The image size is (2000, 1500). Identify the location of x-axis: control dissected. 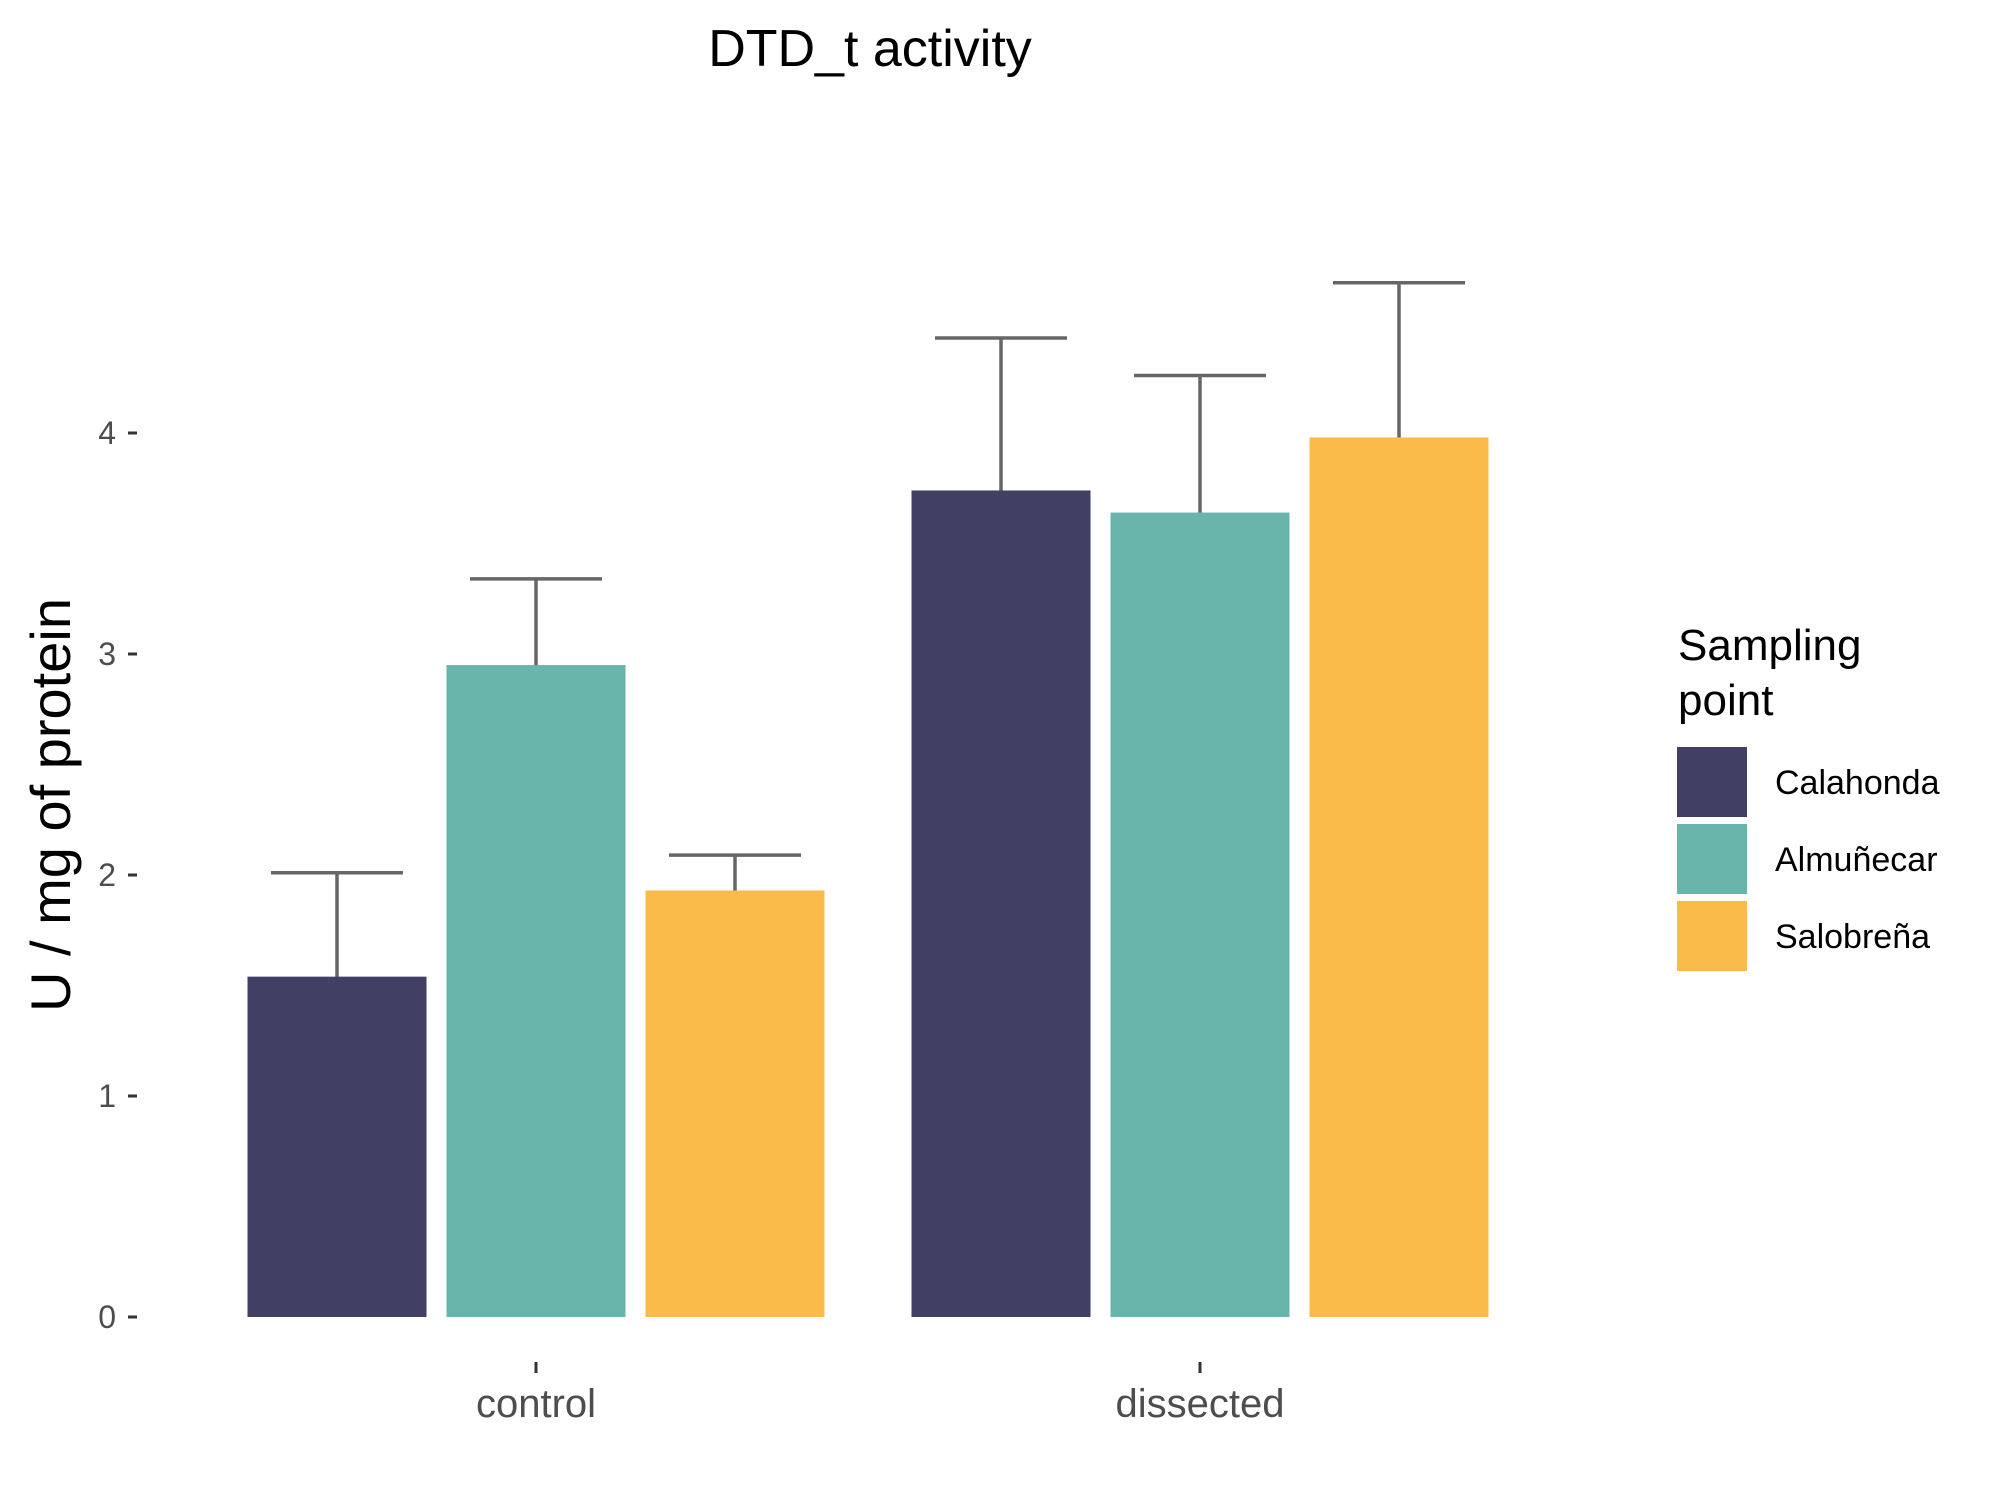
(880, 1394).